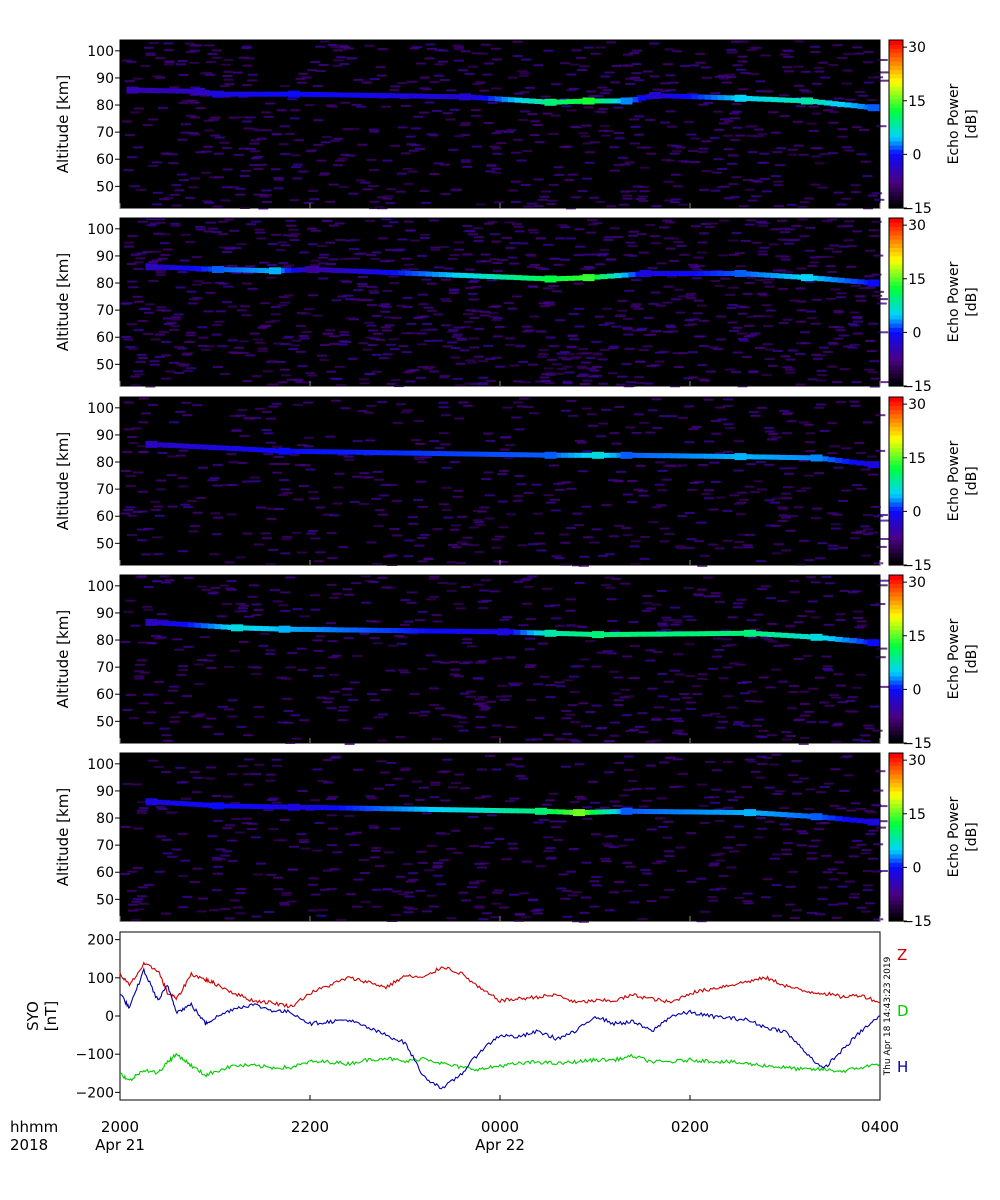  Describe the element at coordinates (63, 124) in the screenshot. I see `y-axis-label: Altitude [km]` at that location.